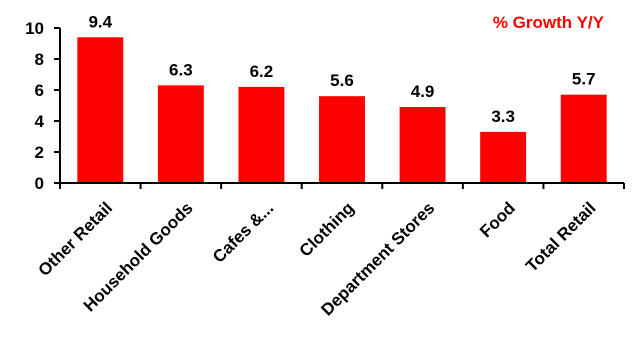 The height and width of the screenshot is (354, 632). Describe the element at coordinates (584, 79) in the screenshot. I see `data-label: 5.7` at that location.